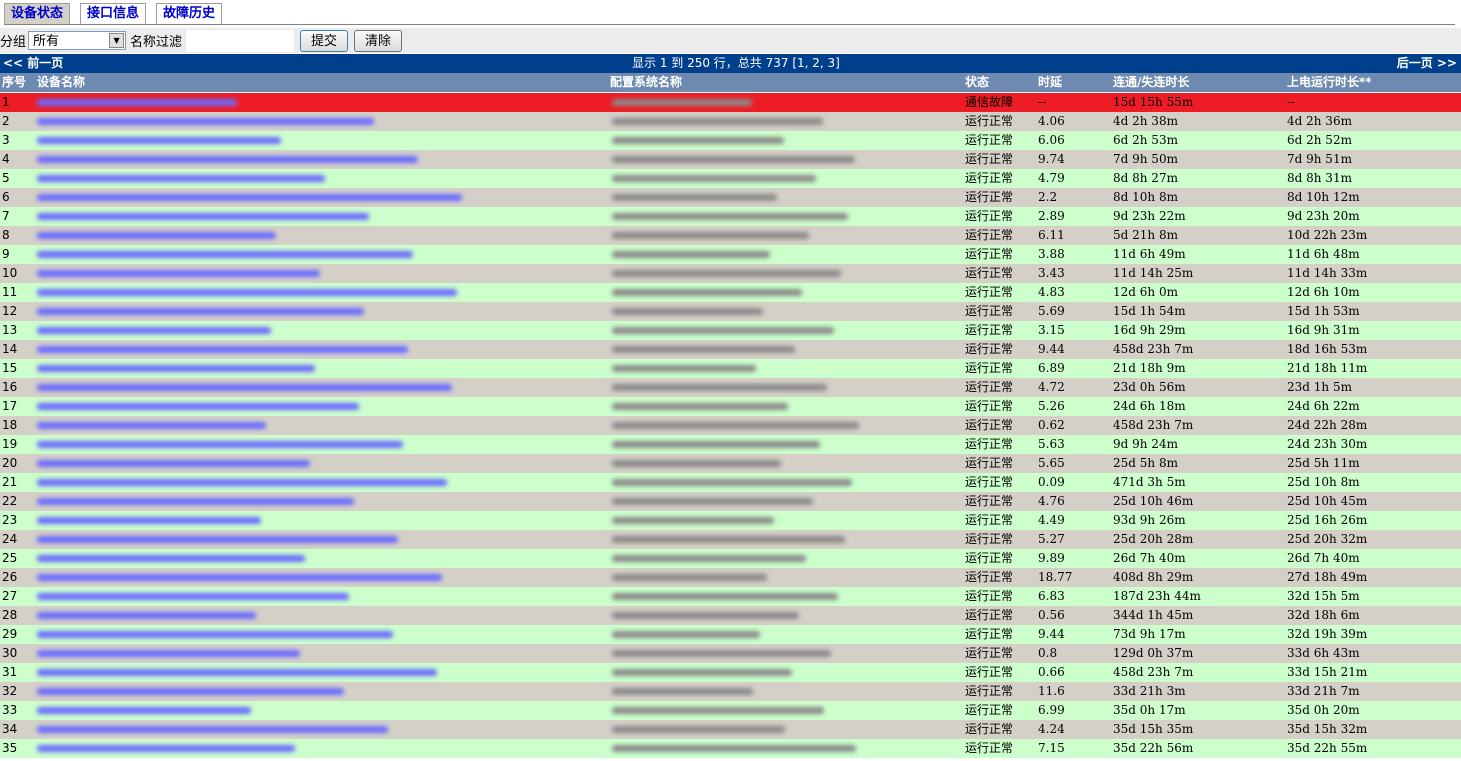  Describe the element at coordinates (730, 159) in the screenshot. I see `table-row: 4 运行正常 9.74 7d 9h 50m 7d 9h 51m` at that location.